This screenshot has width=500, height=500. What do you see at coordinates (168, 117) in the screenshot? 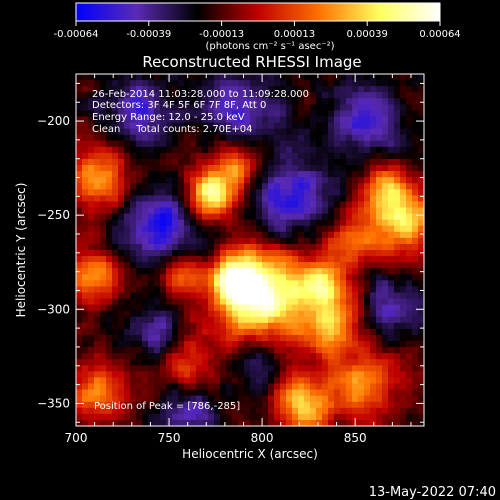
I see `annotation-energy-range: Energy Range: 12.0 - 25.0 keV` at bounding box center [168, 117].